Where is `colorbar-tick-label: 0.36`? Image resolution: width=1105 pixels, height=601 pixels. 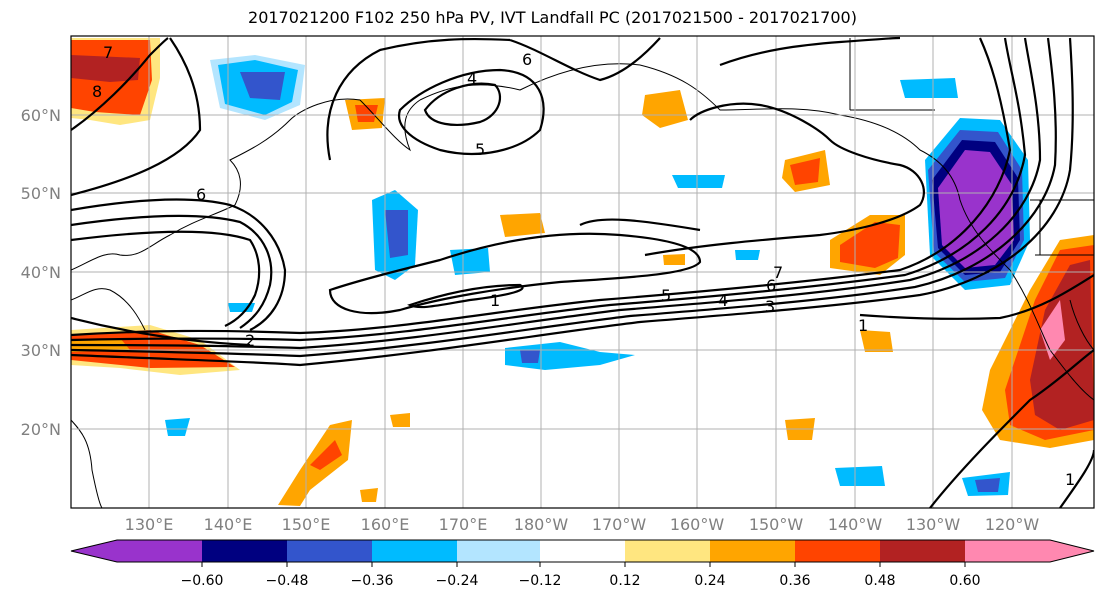 colorbar-tick-label: 0.36 is located at coordinates (794, 581).